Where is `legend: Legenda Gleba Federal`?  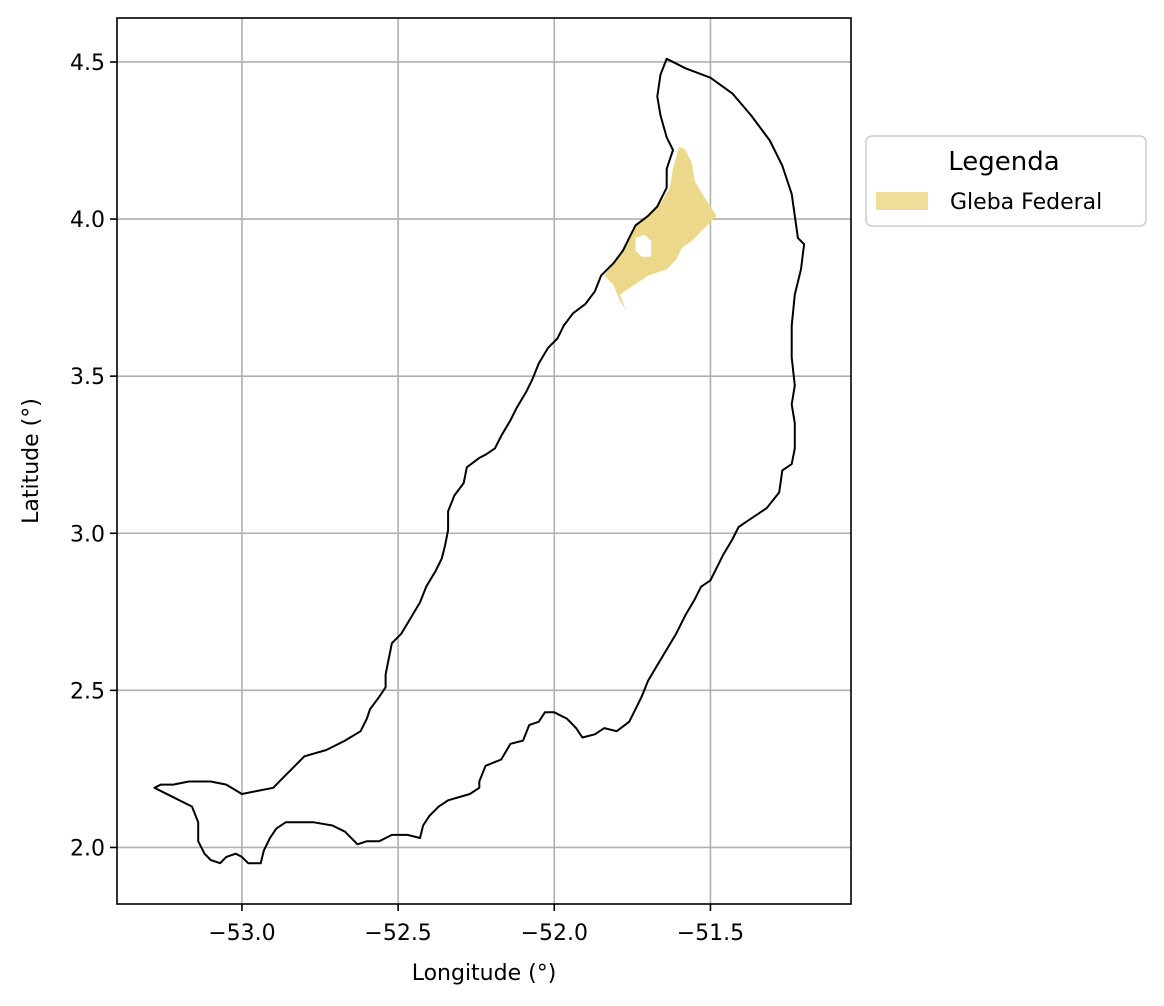 legend: Legenda Gleba Federal is located at coordinates (1006, 181).